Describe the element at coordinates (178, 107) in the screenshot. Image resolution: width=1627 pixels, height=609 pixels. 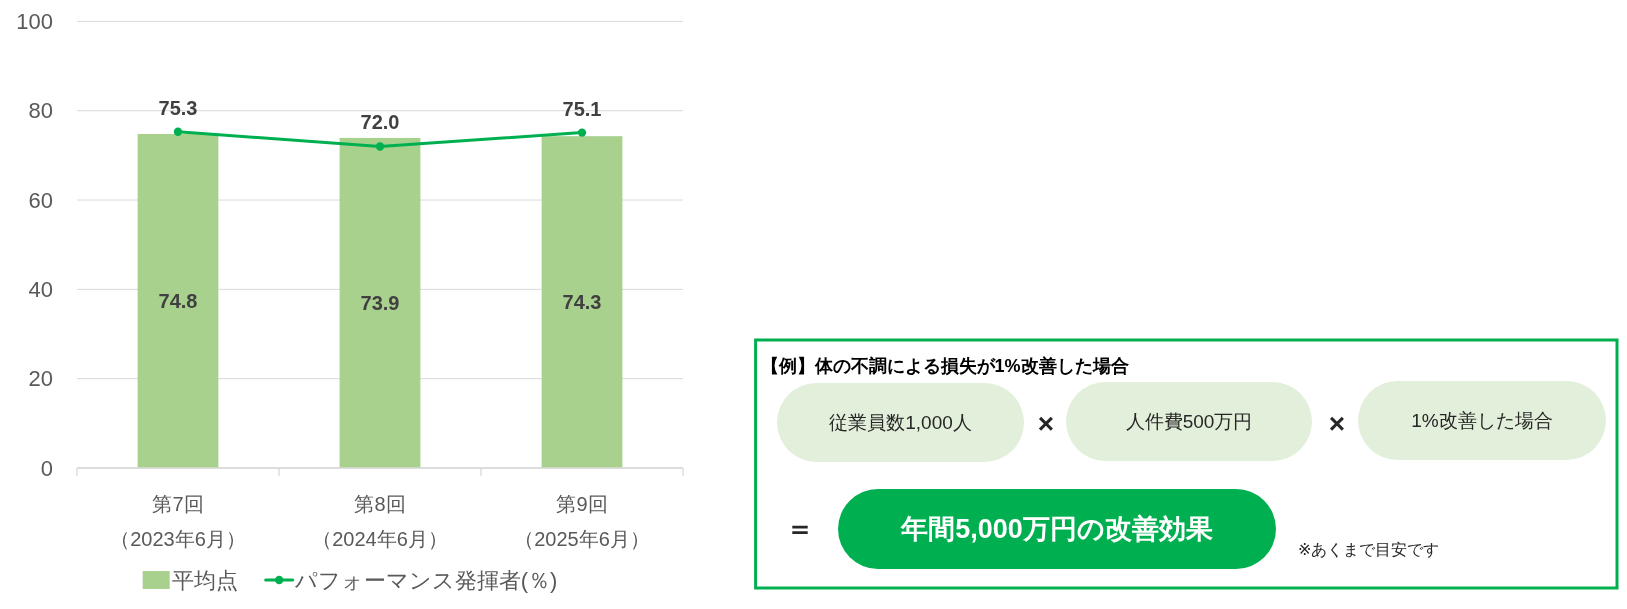
I see `data-label: 75.3` at that location.